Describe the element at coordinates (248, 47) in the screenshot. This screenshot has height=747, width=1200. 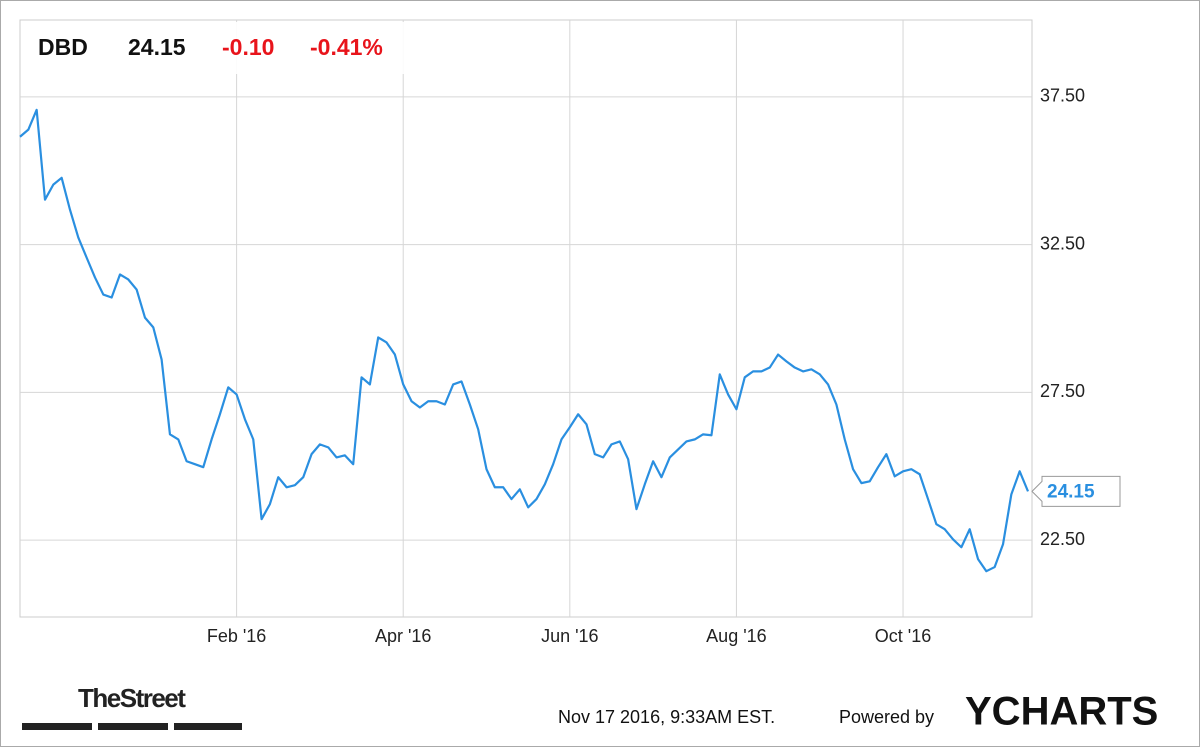
I see `change: -0.10` at that location.